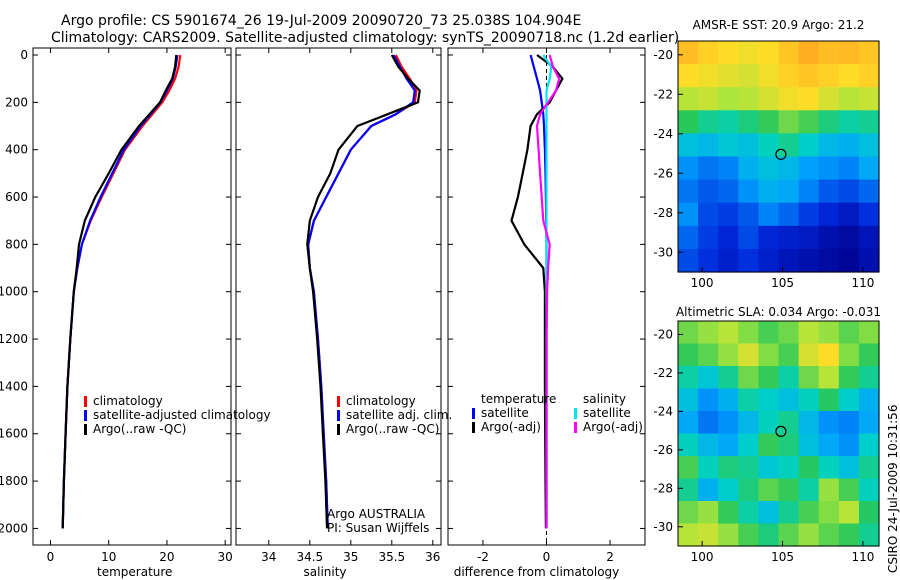 Image resolution: width=900 pixels, height=580 pixels. I want to click on map-y-tick-label-sla-map: -26, so click(663, 450).